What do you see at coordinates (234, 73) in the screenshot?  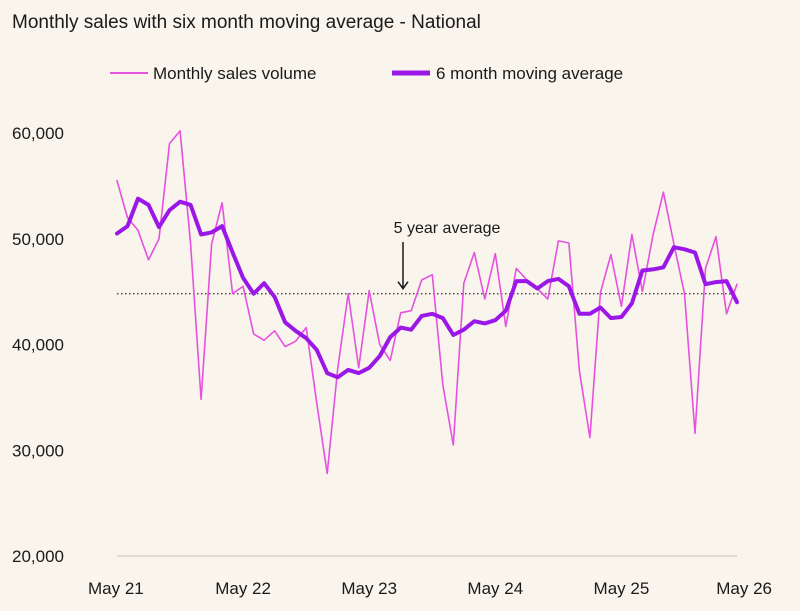 I see `legend-label-monthly-sales: Monthly sales volume` at bounding box center [234, 73].